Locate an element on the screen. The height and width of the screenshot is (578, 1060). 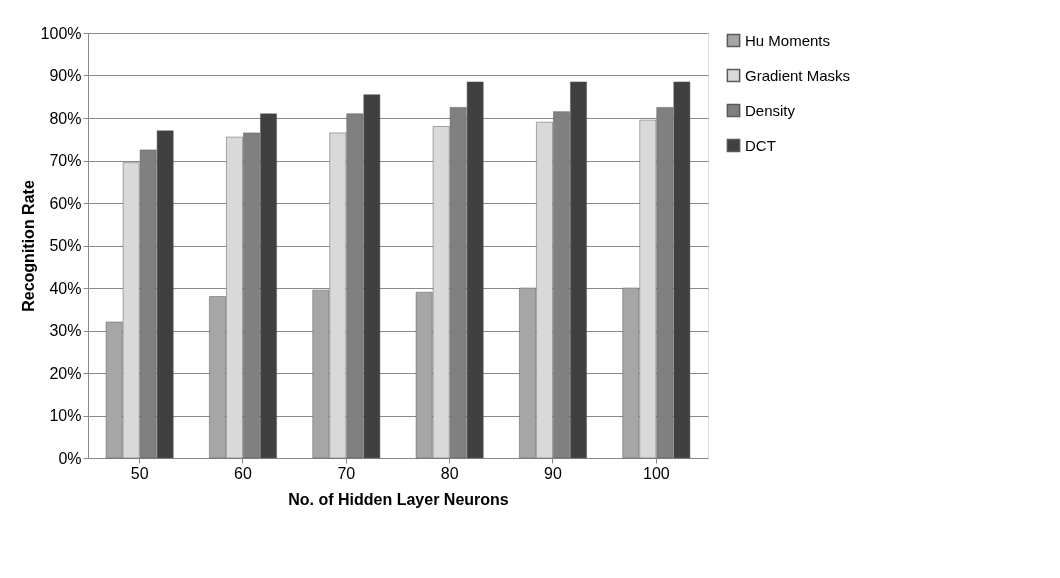
x-tick-label: 80 is located at coordinates (449, 473).